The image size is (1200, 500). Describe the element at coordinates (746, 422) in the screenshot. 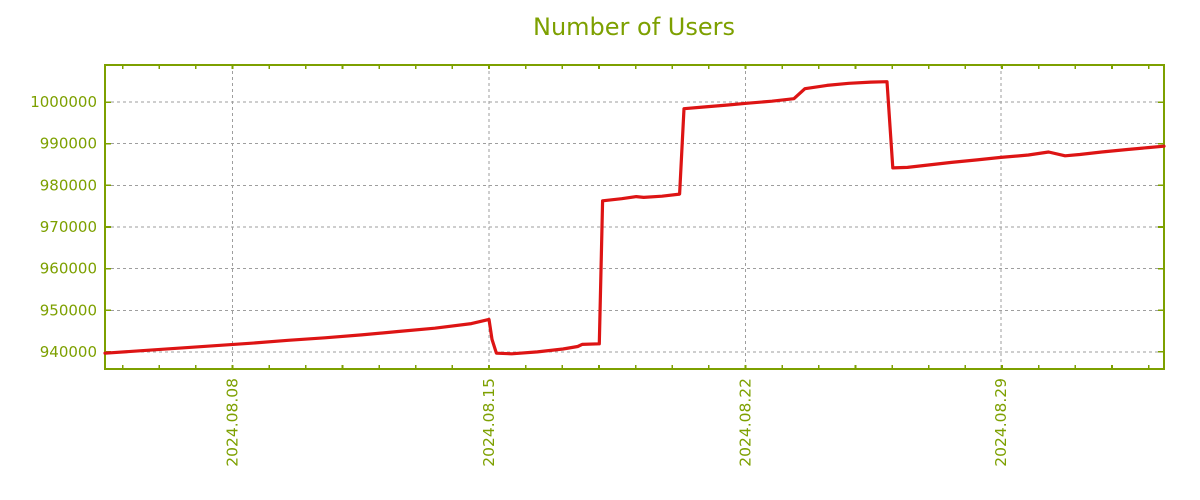

I see `x-tick-label: 2024.08.22` at that location.